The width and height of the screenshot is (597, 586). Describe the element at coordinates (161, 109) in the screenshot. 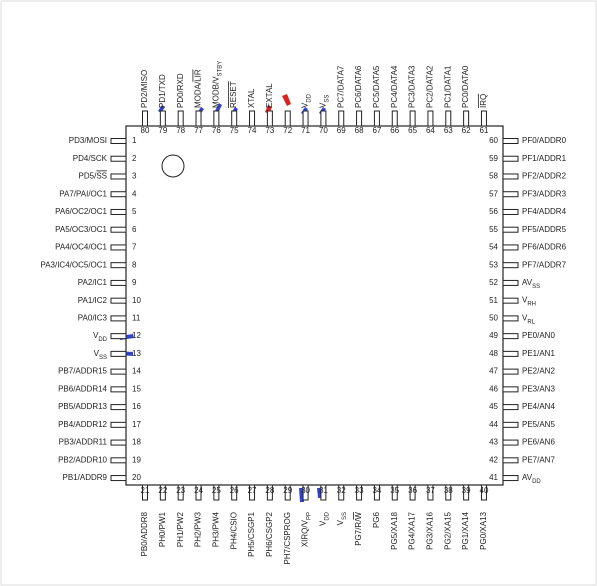

I see `arrow` at that location.